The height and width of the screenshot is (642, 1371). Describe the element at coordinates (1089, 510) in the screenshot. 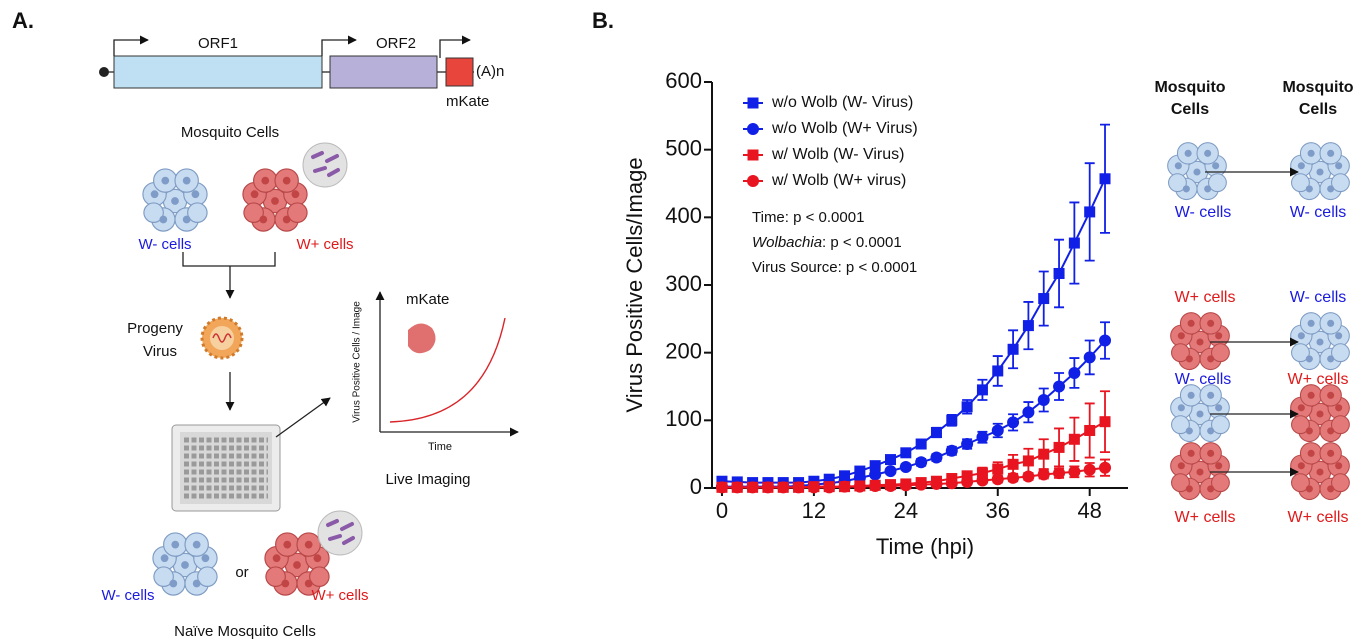

I see `x-tick-label: 48` at that location.